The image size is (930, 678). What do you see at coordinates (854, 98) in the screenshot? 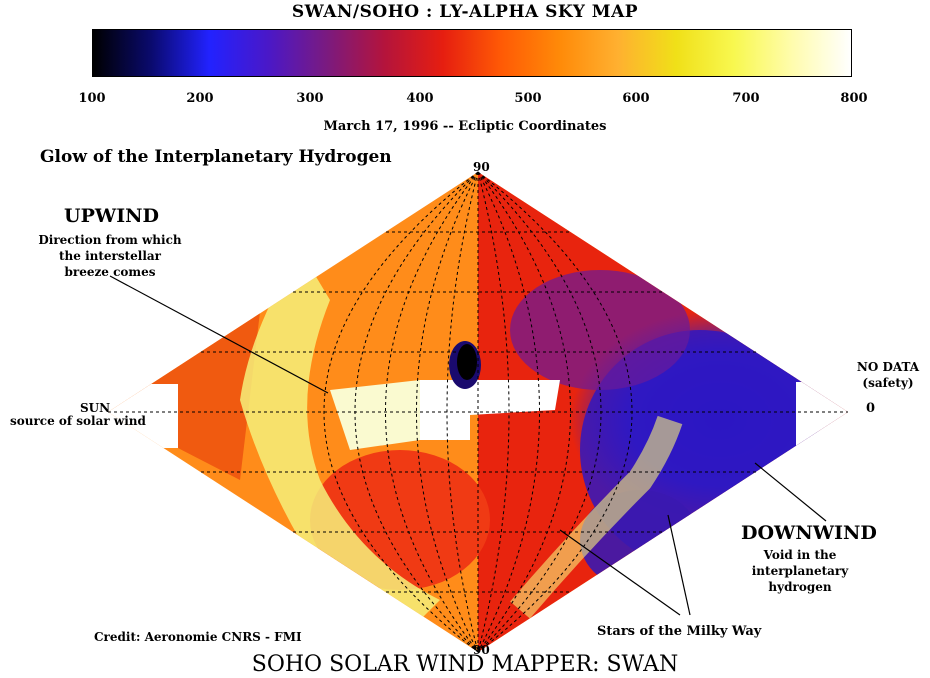
I see `colorbar-tick-label: 800` at bounding box center [854, 98].